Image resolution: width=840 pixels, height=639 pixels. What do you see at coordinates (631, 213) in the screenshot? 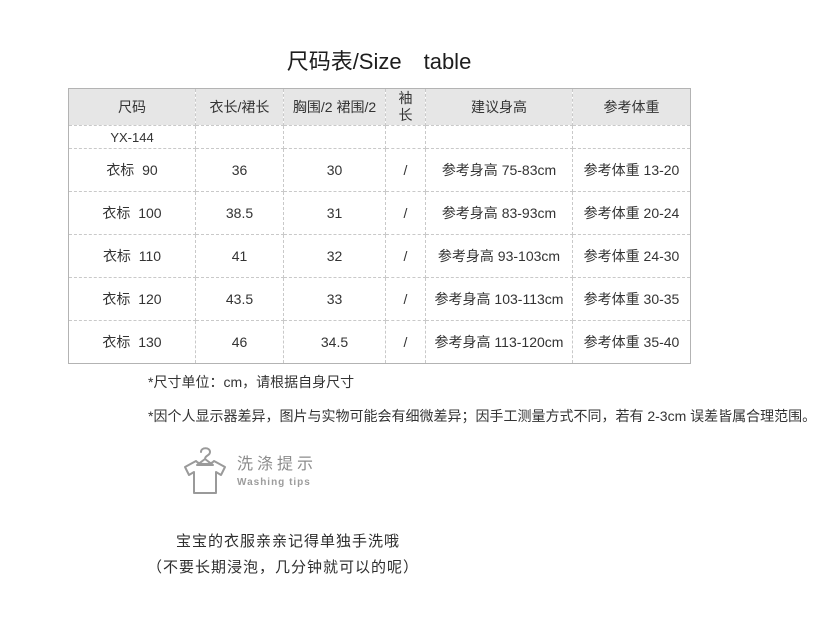
I see `cell-weight: 参考体重 20-24` at bounding box center [631, 213].